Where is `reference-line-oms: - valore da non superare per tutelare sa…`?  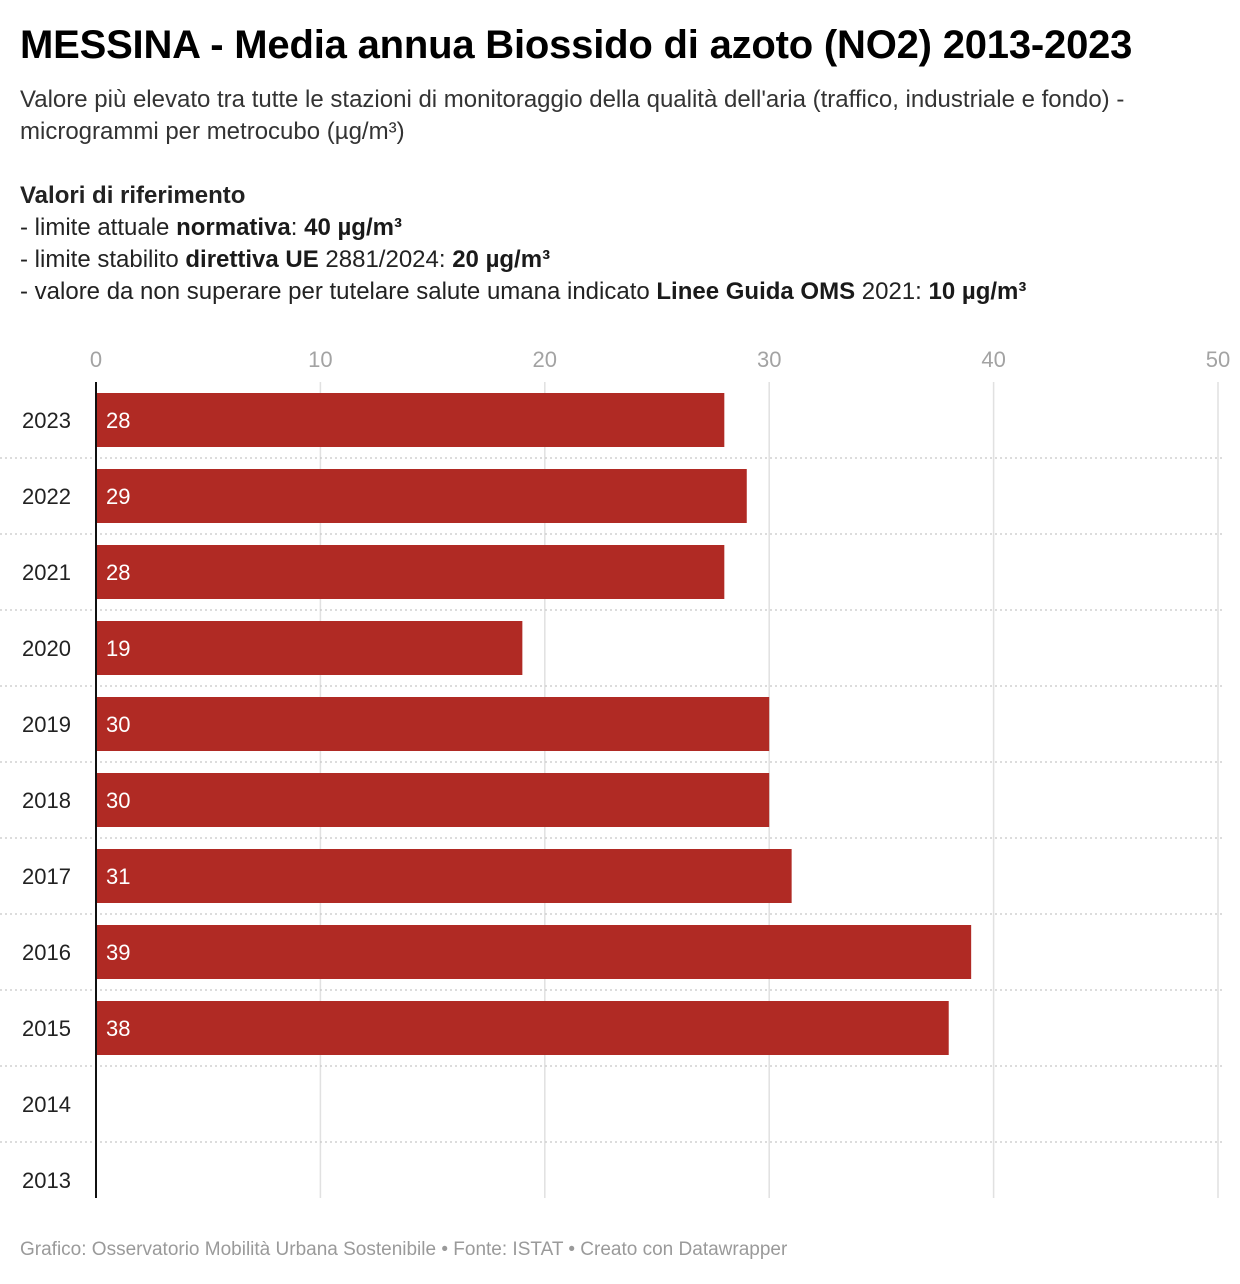 reference-line-oms: - valore da non superare per tutelare sa… is located at coordinates (523, 291).